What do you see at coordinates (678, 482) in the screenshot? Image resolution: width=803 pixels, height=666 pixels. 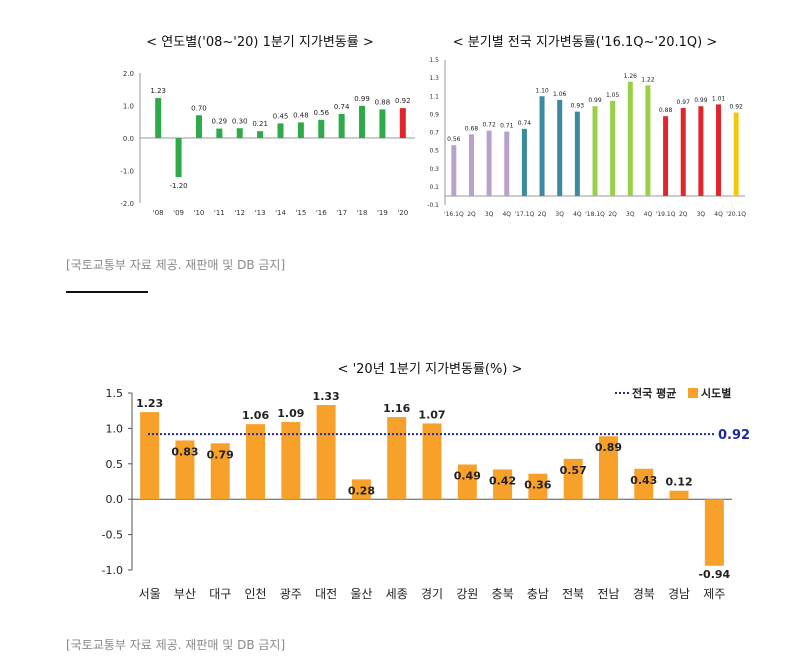 I see `value-label: 0.12` at bounding box center [678, 482].